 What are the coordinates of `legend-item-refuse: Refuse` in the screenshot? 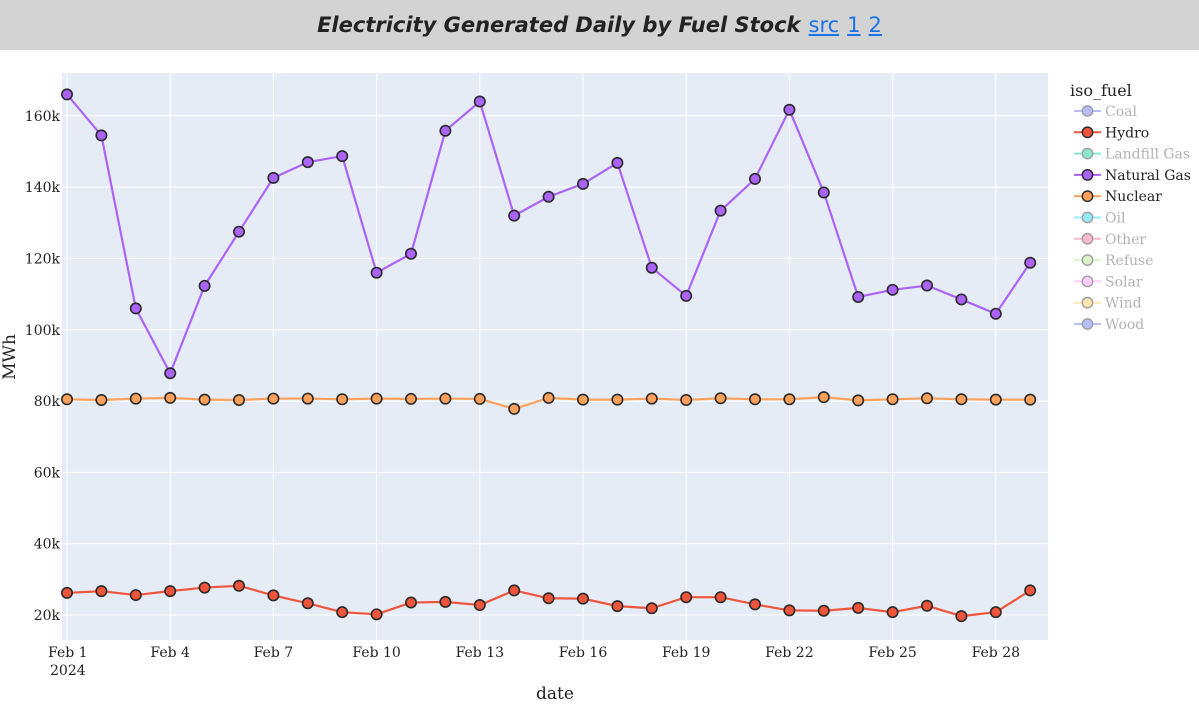 It's located at (1114, 261).